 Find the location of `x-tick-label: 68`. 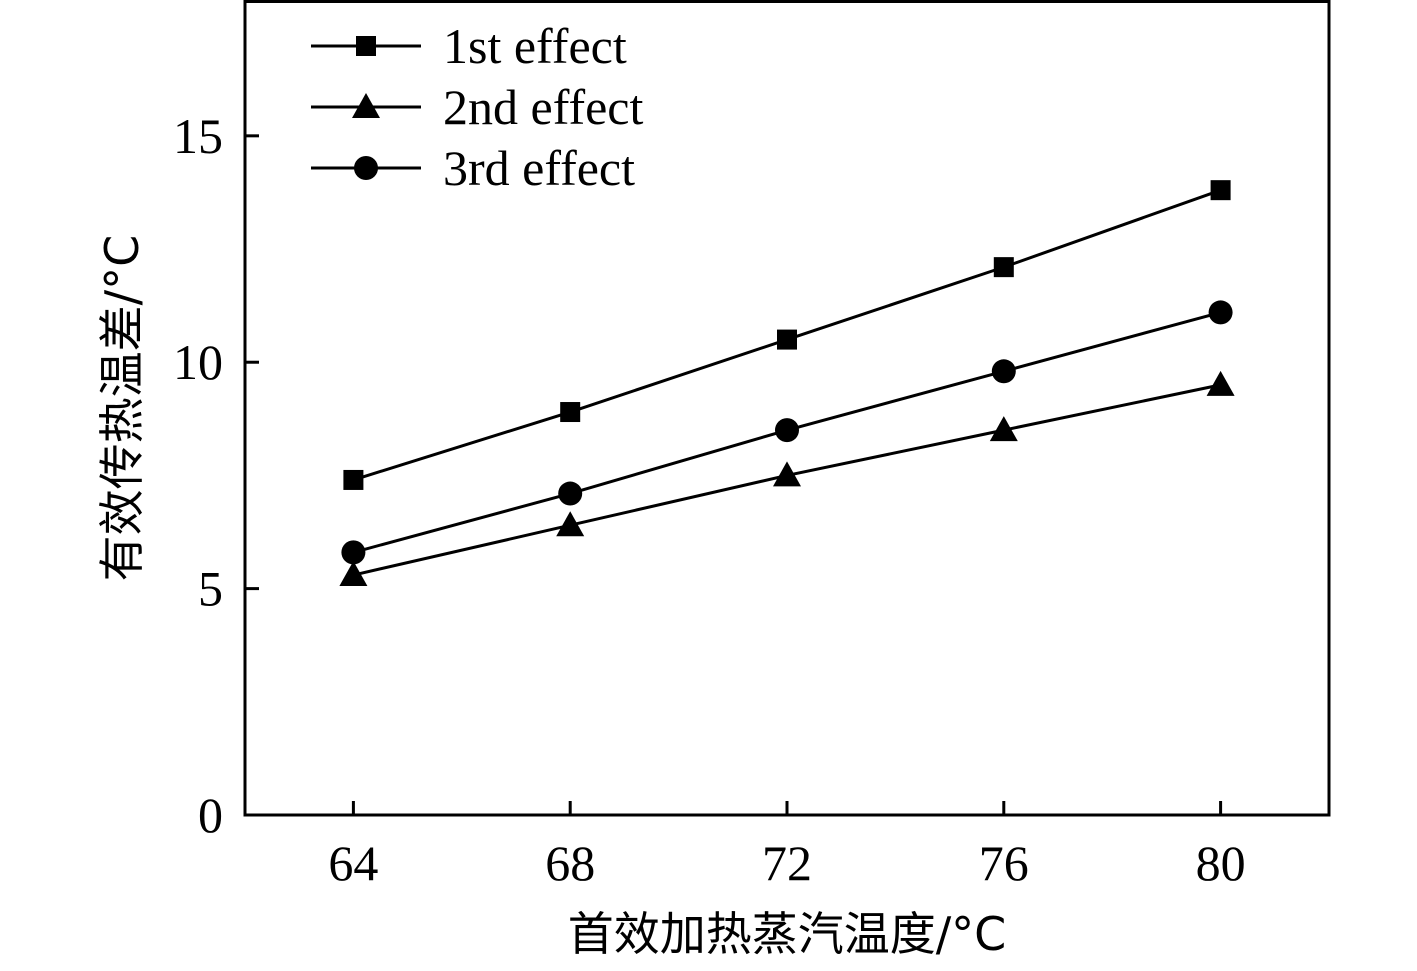

x-tick-label: 68 is located at coordinates (570, 863).